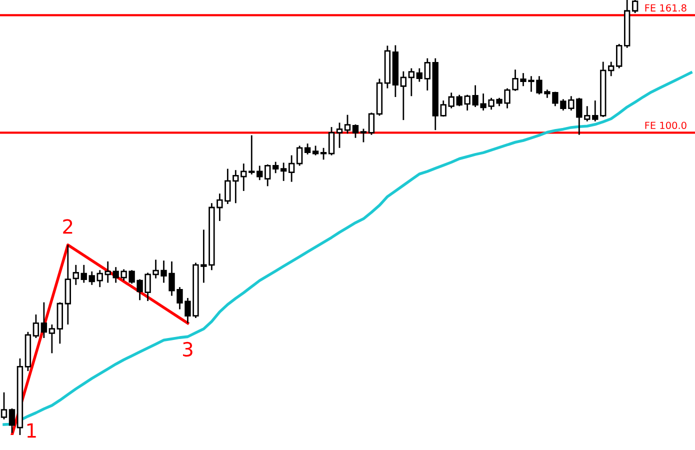  Describe the element at coordinates (665, 126) in the screenshot. I see `ref-line-label: FE 100.0` at that location.